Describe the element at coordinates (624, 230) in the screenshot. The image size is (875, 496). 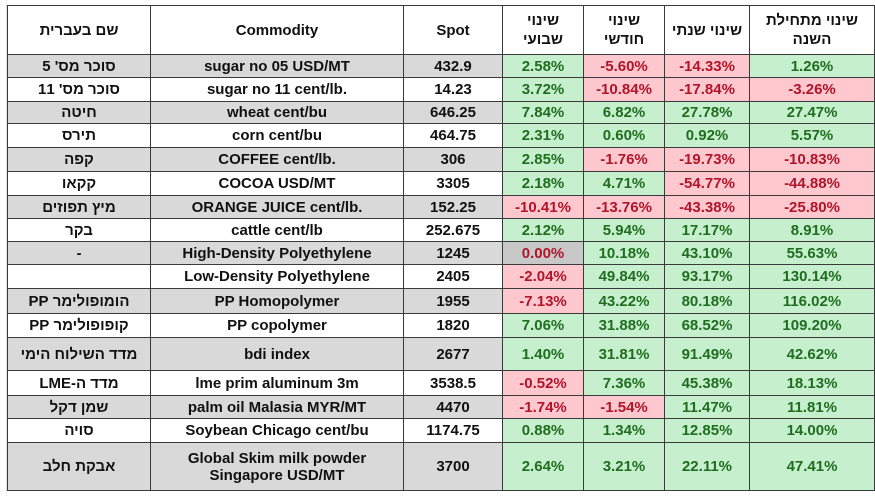
I see `cell-monthly-change: 5.94%` at that location.